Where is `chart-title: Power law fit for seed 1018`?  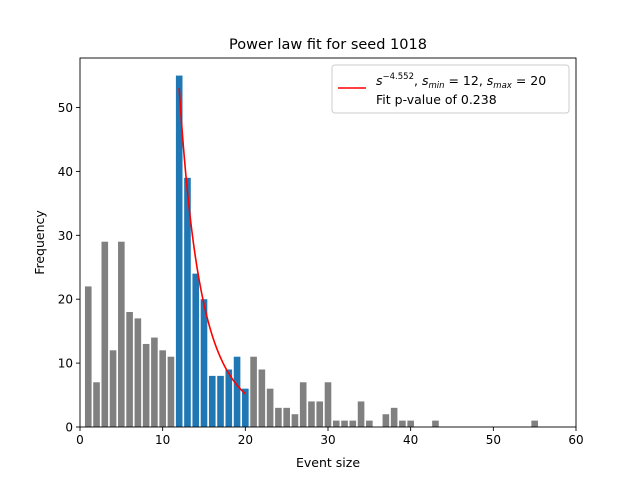 chart-title: Power law fit for seed 1018 is located at coordinates (328, 45).